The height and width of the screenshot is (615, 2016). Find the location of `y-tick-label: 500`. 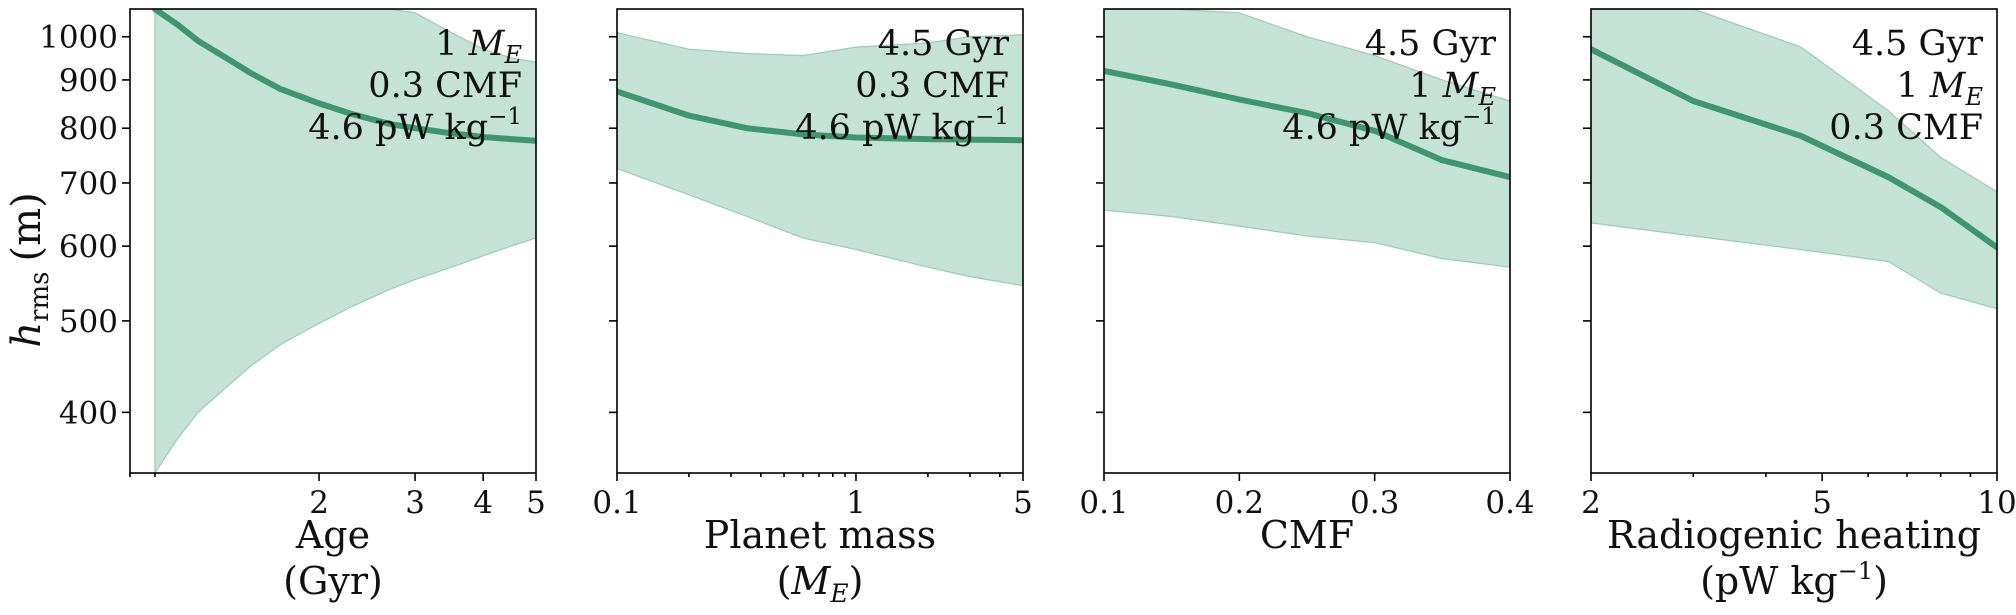

y-tick-label: 500 is located at coordinates (88, 322).